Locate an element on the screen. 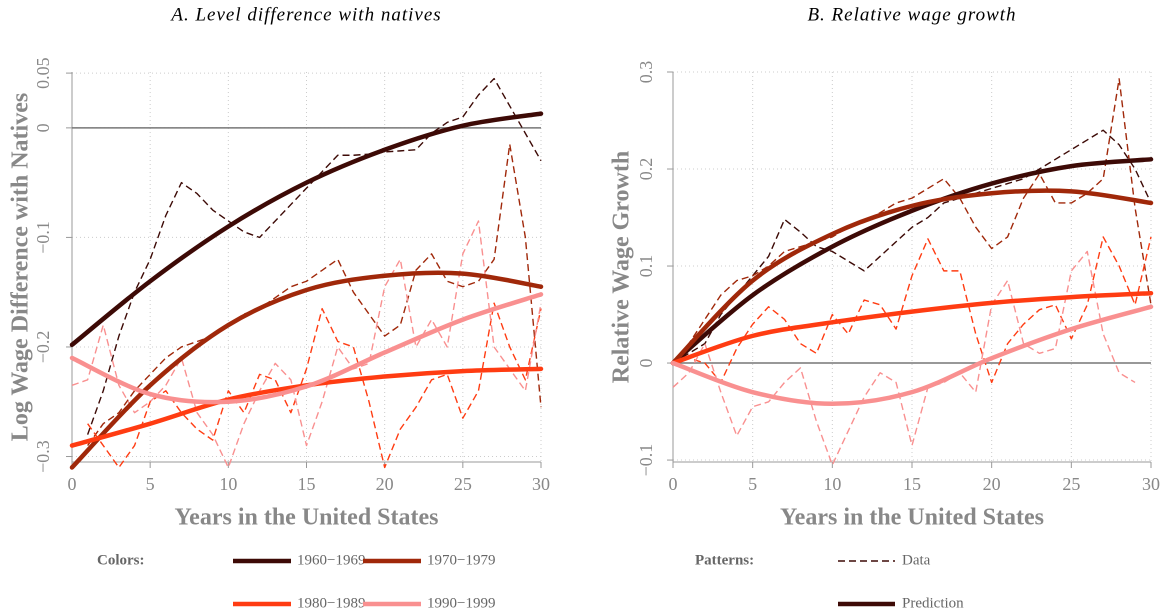  legend-label: 1990−1999 is located at coordinates (461, 603).